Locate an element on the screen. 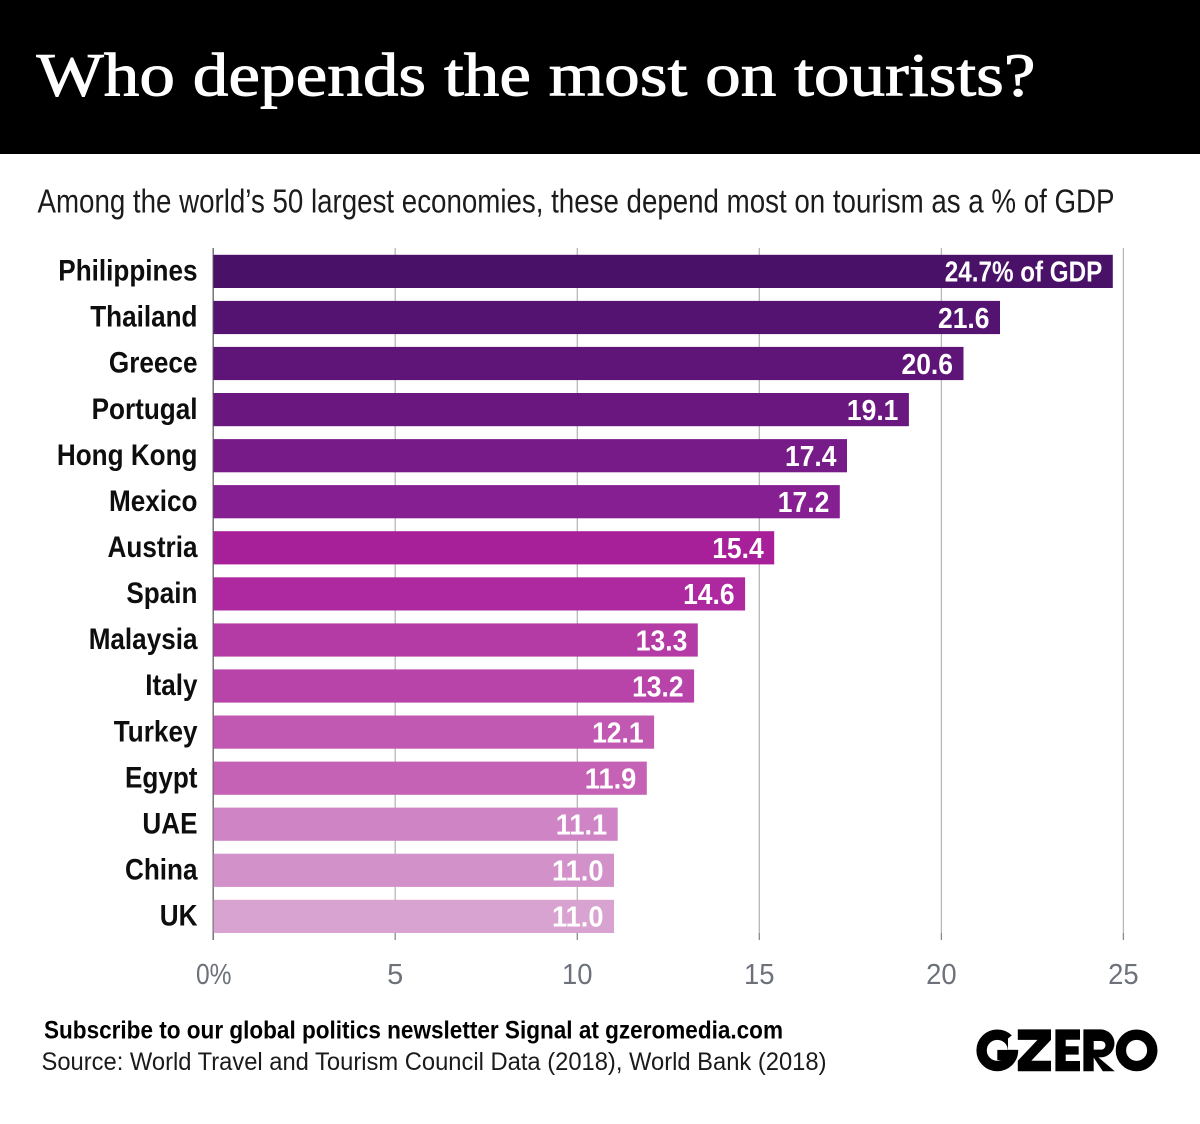 The height and width of the screenshot is (1124, 1200). svg-text: 0% is located at coordinates (214, 975).